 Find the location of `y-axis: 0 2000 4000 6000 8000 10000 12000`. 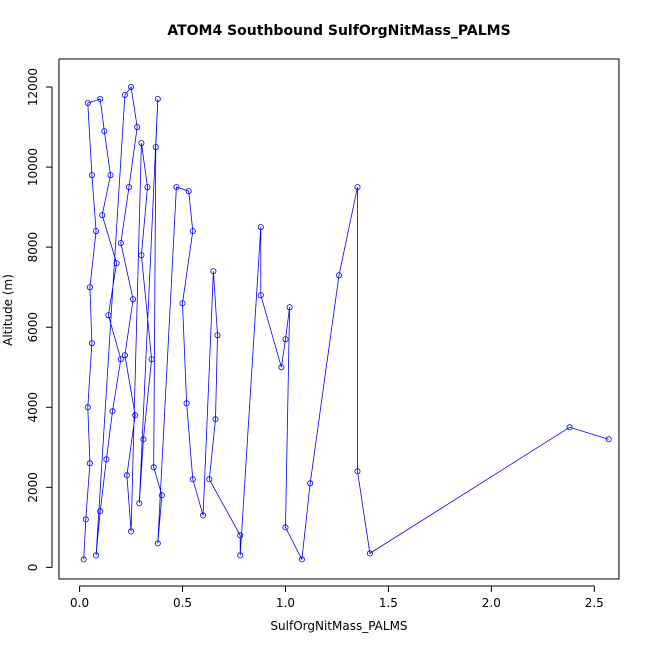

y-axis: 0 2000 4000 6000 8000 10000 12000 is located at coordinates (39, 320).